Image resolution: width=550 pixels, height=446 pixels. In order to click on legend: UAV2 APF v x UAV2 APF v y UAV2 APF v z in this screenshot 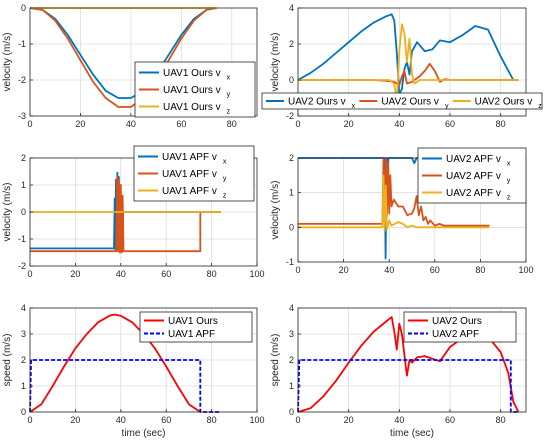, I will do `click(472, 175)`.